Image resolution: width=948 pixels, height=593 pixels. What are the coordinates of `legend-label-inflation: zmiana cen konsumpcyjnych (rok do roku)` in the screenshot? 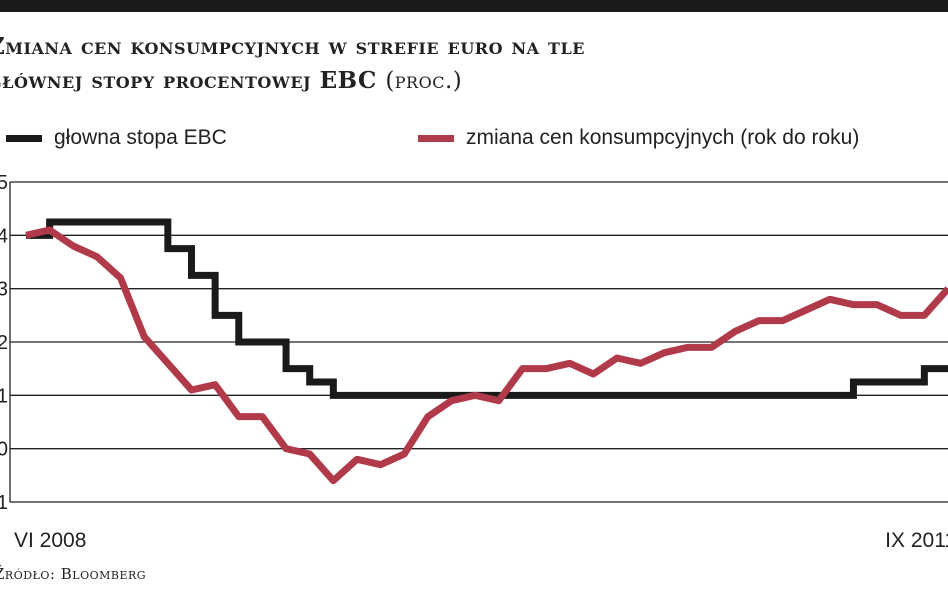 It's located at (663, 137).